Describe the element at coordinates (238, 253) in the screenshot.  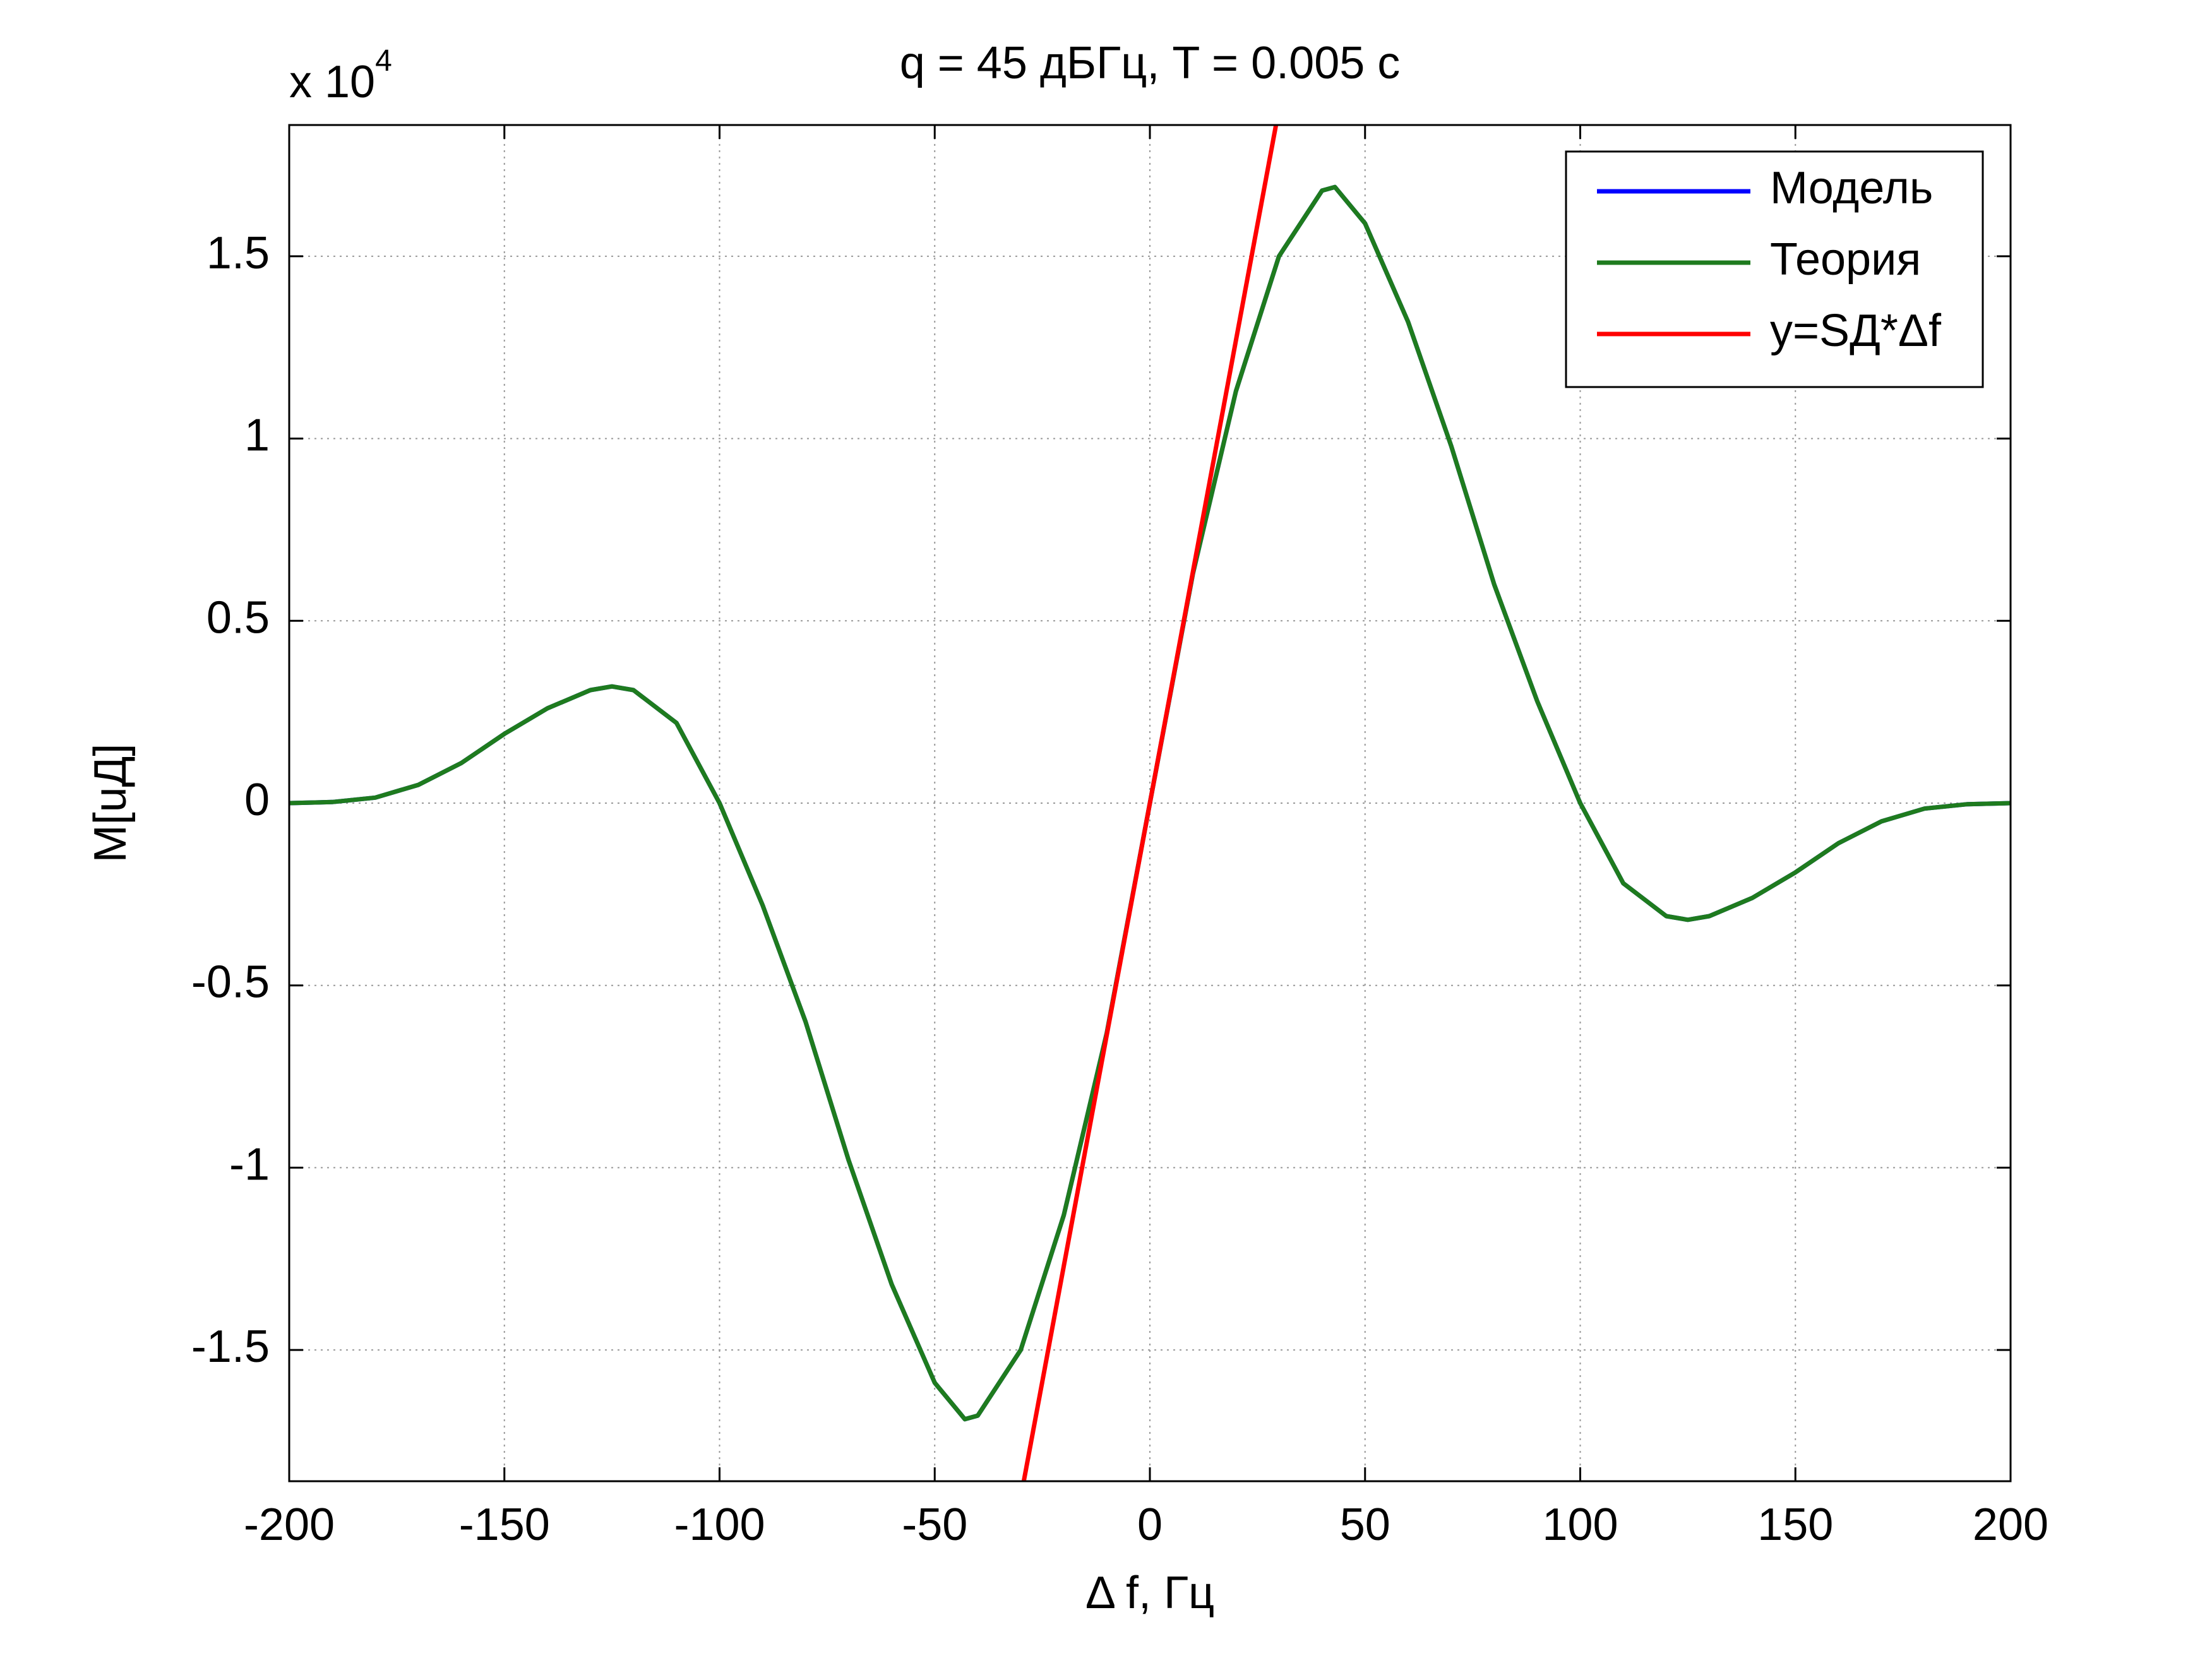
I see `y-tick-label: 1.5` at that location.